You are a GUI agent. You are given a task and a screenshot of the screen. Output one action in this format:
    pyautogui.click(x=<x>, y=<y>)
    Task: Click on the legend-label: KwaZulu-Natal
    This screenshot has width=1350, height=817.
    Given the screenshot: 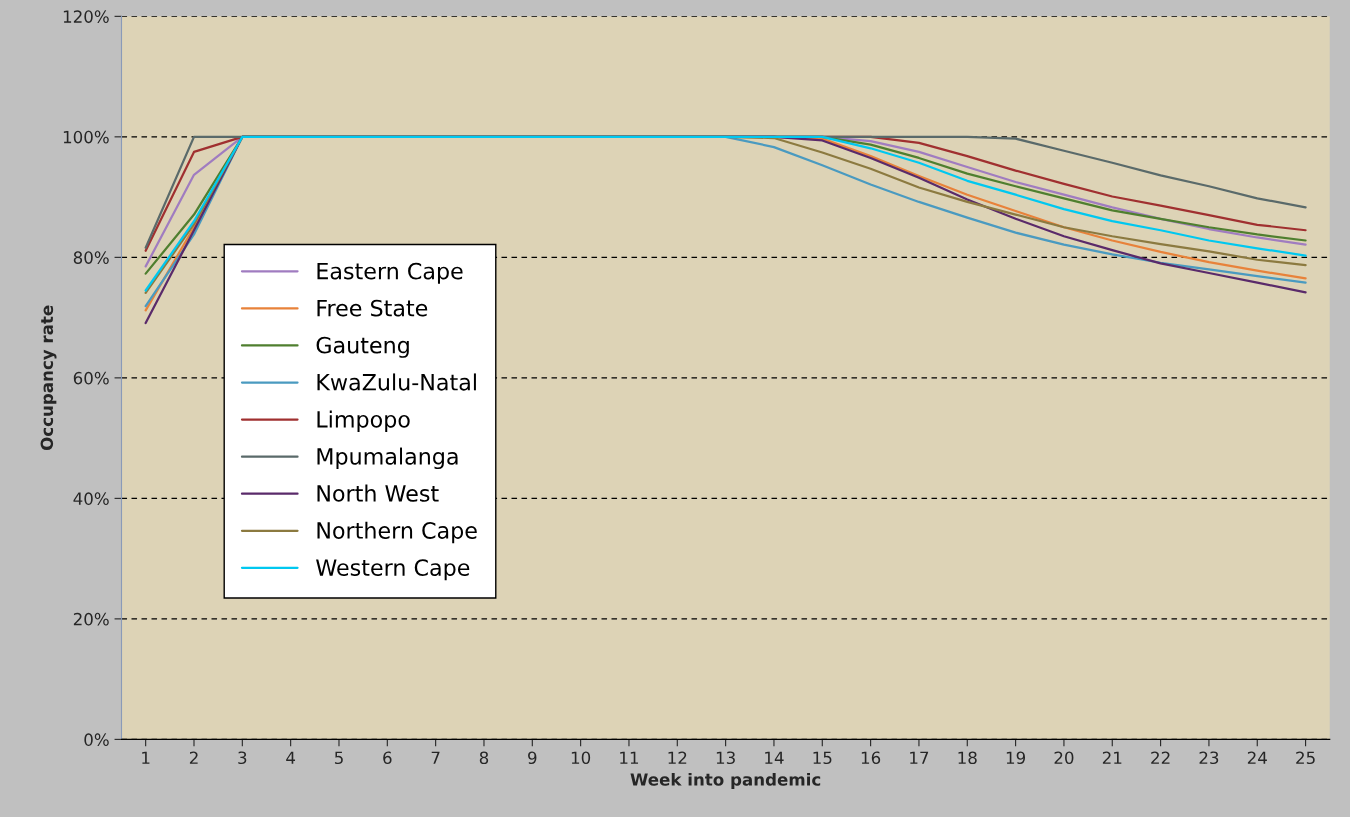 What is the action you would take?
    pyautogui.click(x=396, y=382)
    